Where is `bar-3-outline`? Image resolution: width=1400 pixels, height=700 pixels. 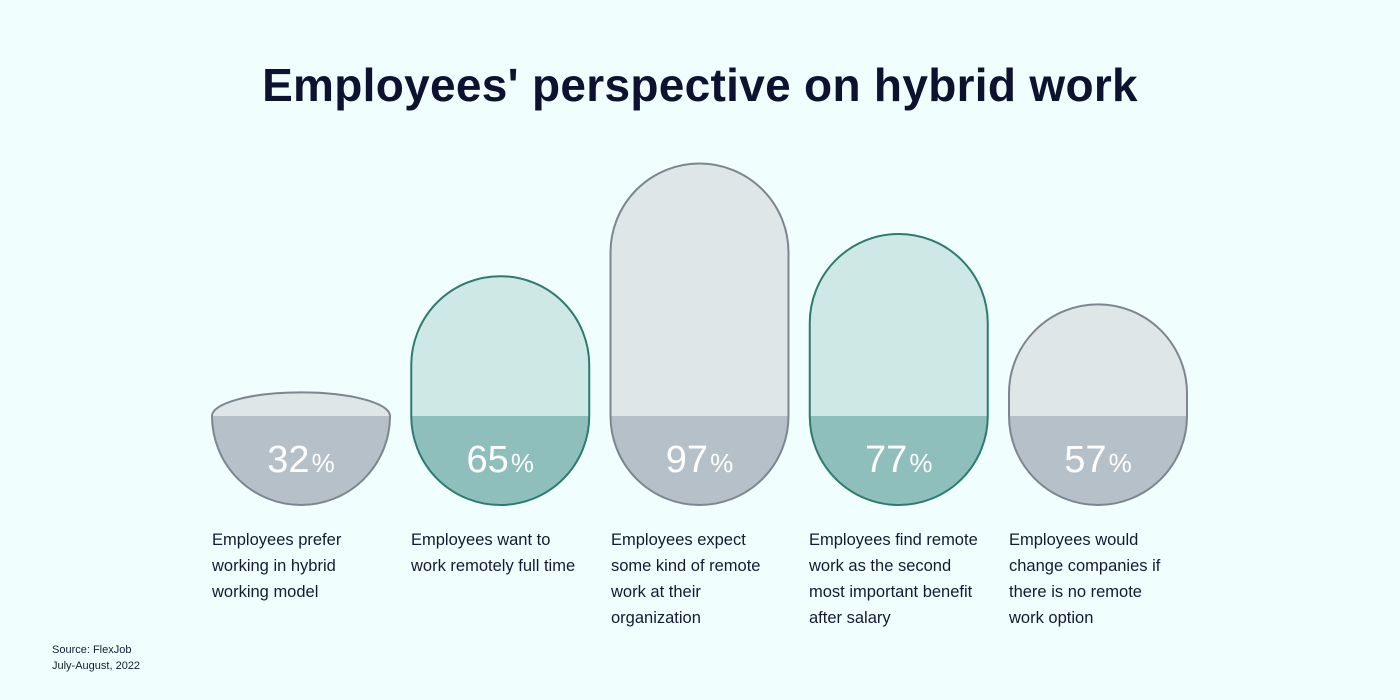
bar-3-outline is located at coordinates (699, 334).